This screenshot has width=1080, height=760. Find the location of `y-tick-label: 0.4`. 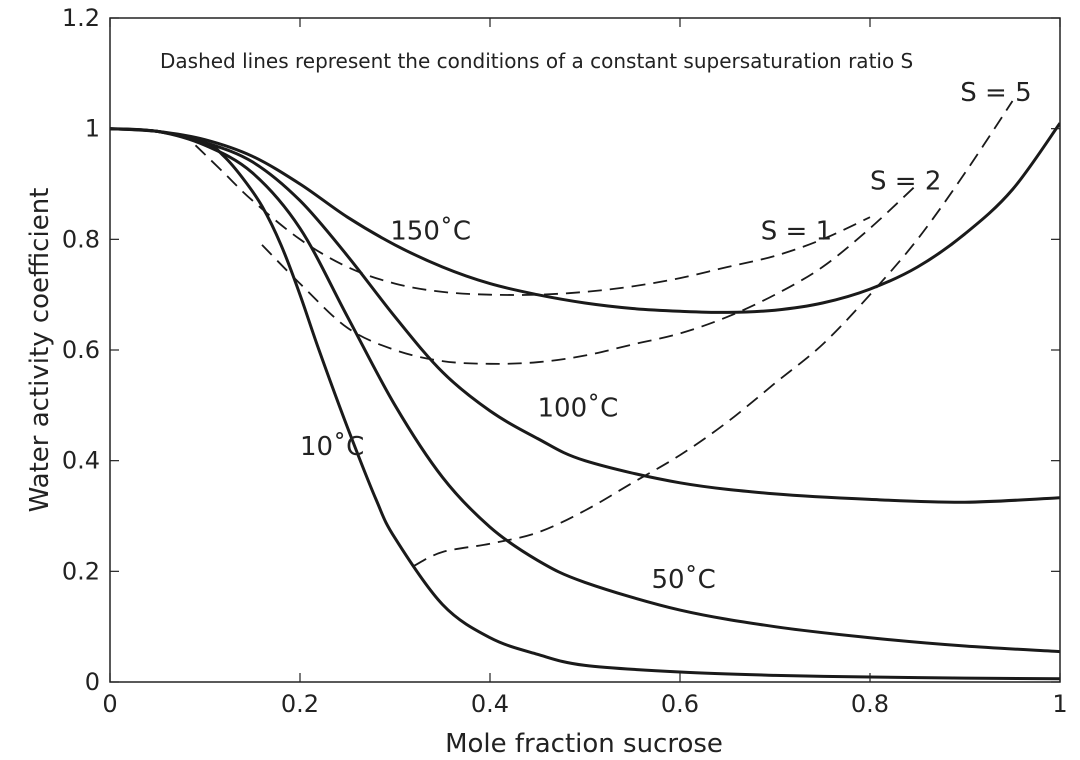

y-tick-label: 0.4 is located at coordinates (81, 461).